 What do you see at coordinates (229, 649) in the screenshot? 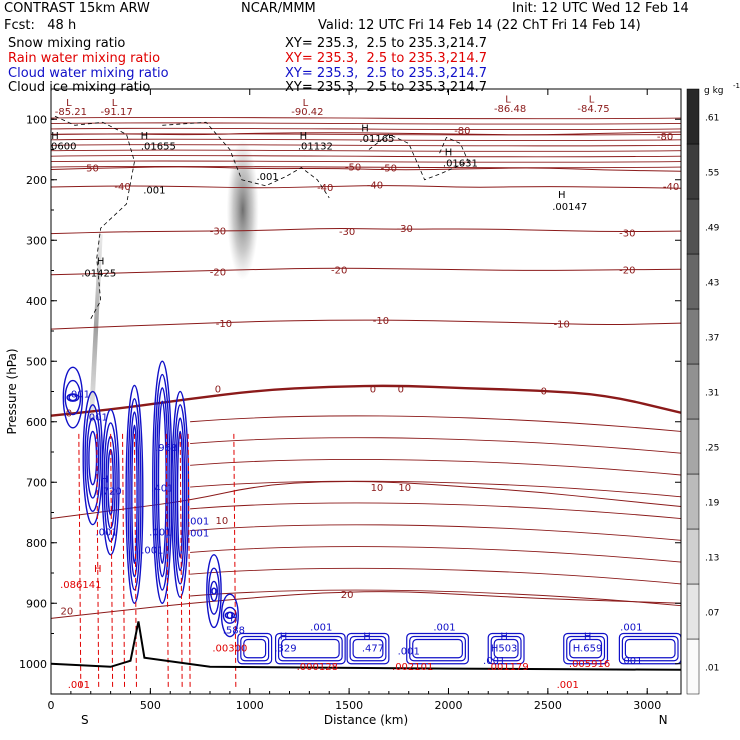
I see `extremum-label: .00300` at bounding box center [229, 649].